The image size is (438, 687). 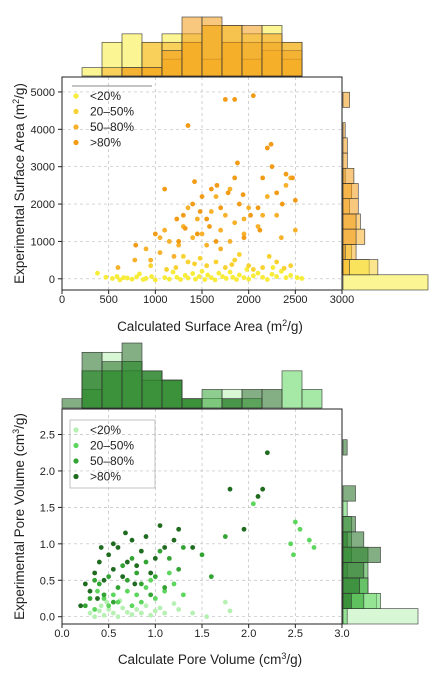 I want to click on legend-label: 50–80%, so click(x=112, y=461).